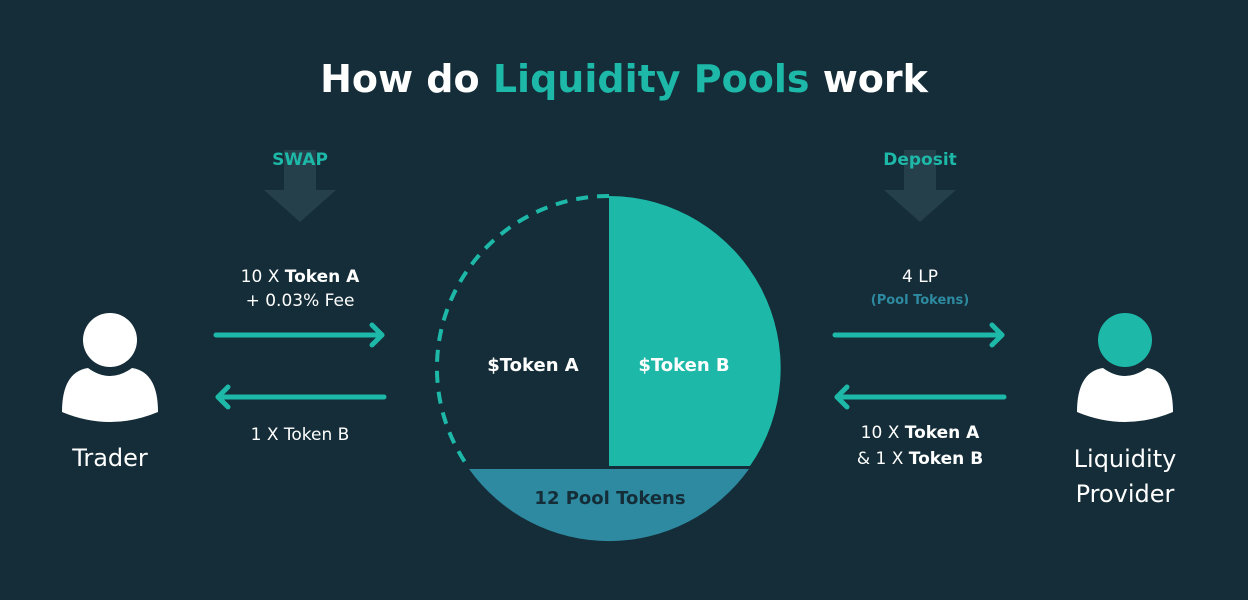 Image resolution: width=1248 pixels, height=600 pixels. I want to click on pool-token-b-segment, so click(695, 331).